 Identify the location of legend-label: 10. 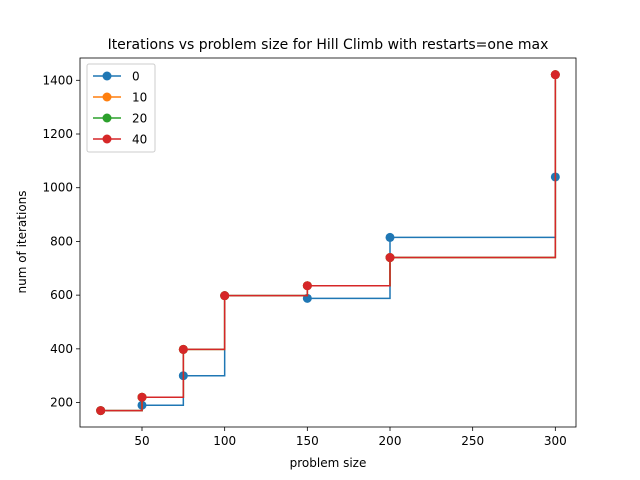
(139, 98).